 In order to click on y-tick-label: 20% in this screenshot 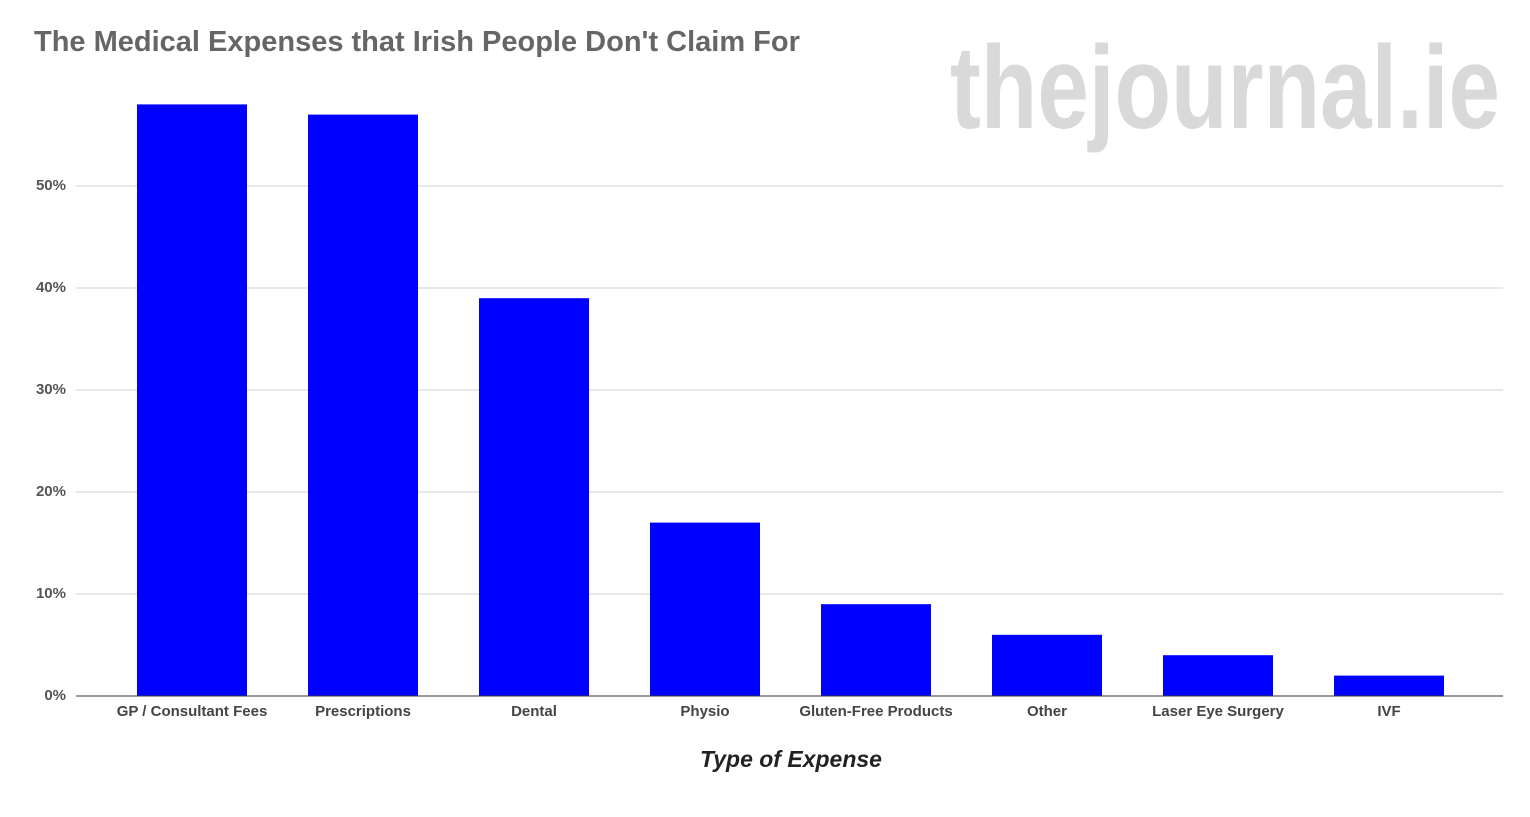, I will do `click(51, 491)`.